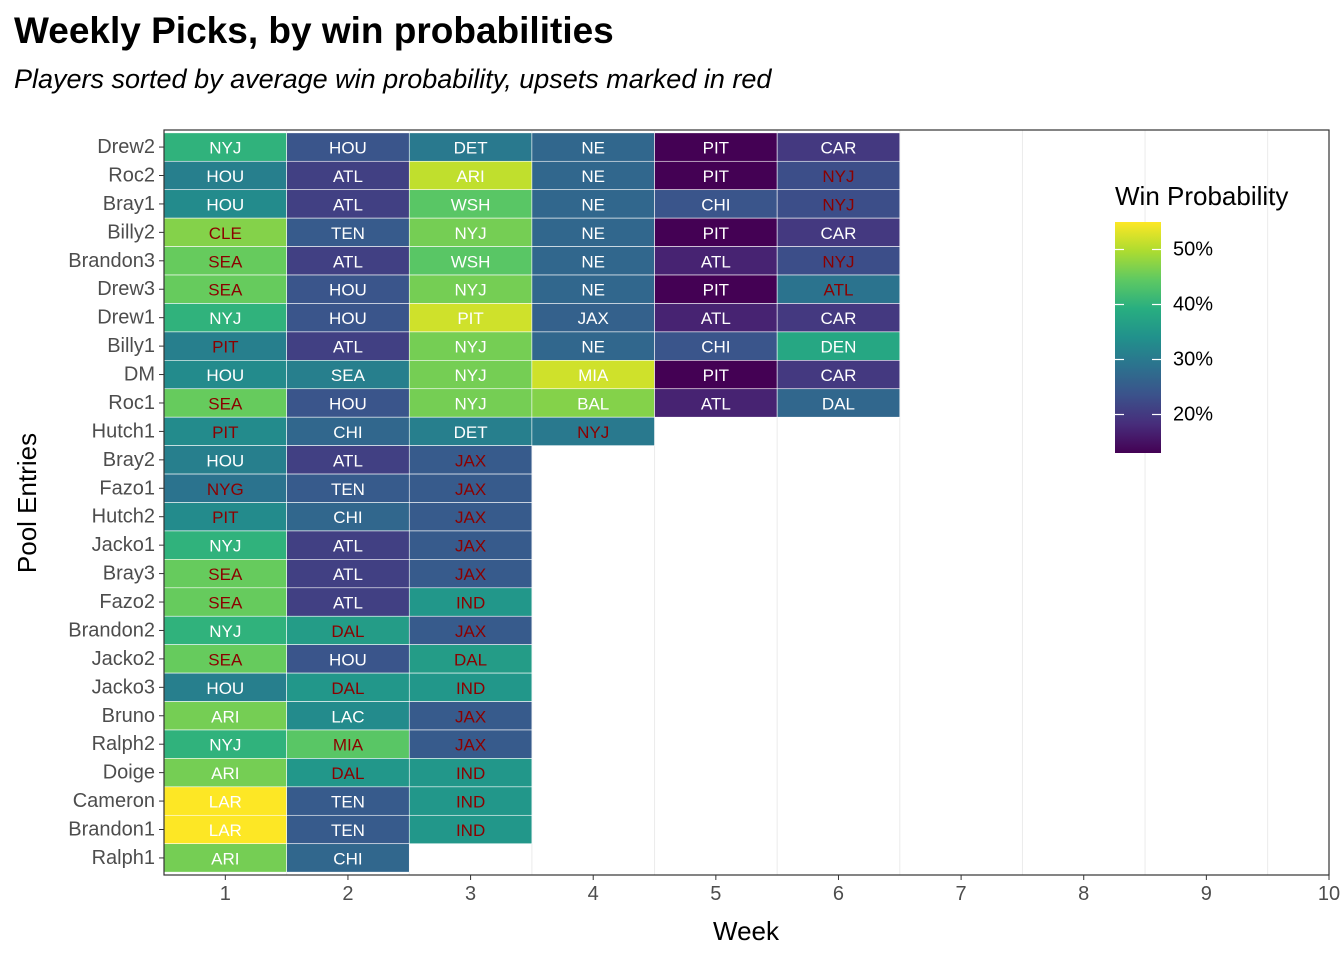  What do you see at coordinates (127, 602) in the screenshot?
I see `y-tick-label: Fazo2` at bounding box center [127, 602].